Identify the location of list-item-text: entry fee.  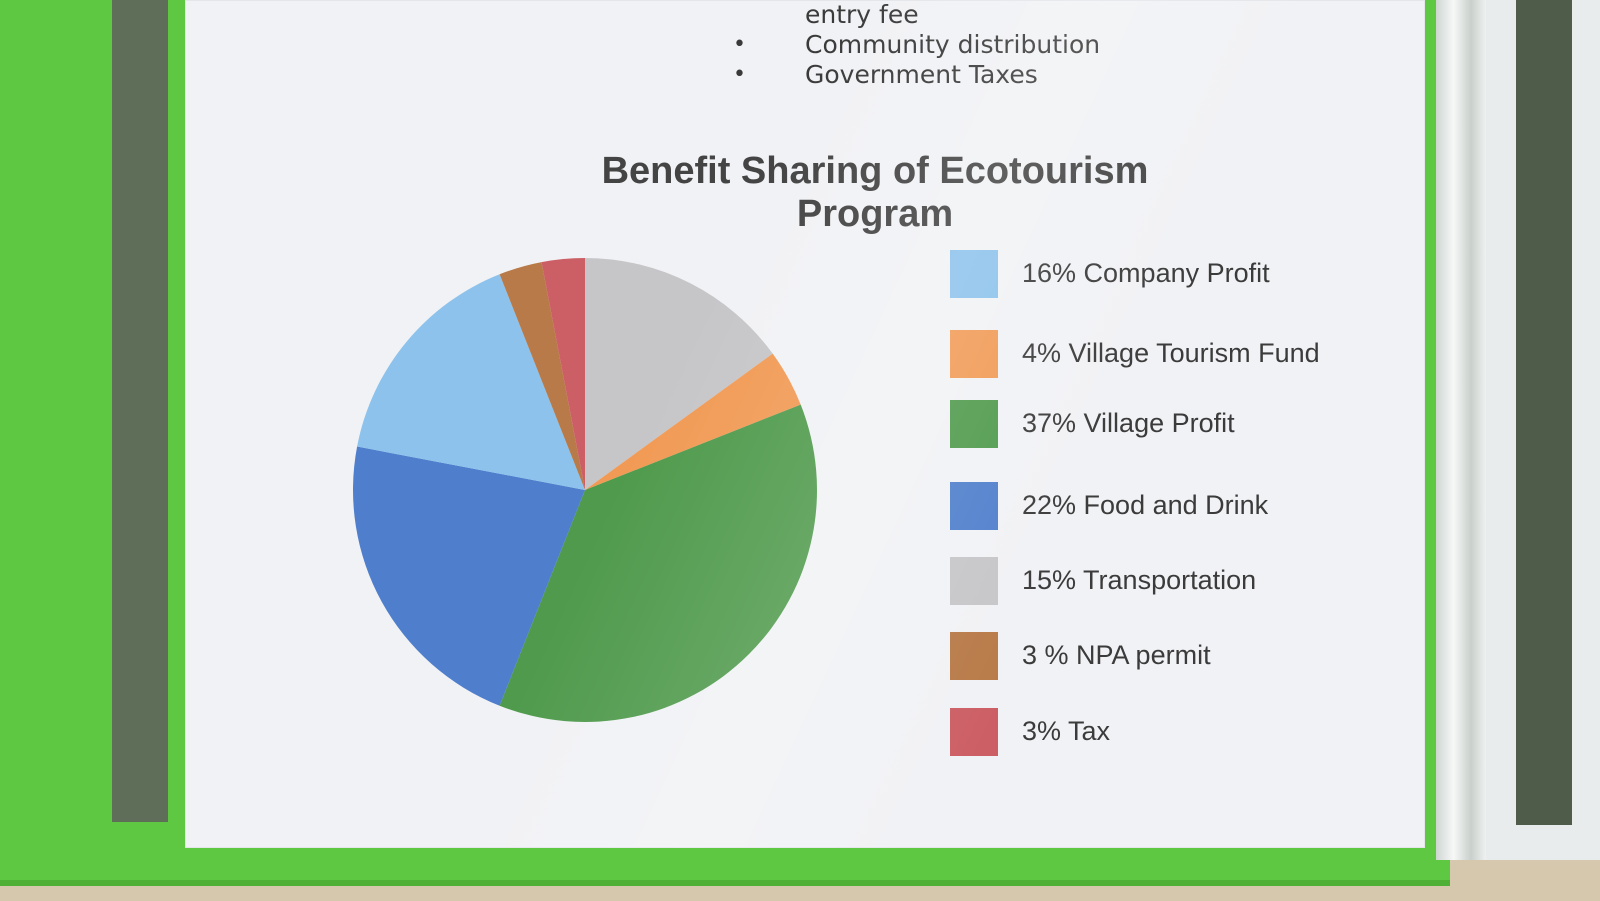
(862, 14).